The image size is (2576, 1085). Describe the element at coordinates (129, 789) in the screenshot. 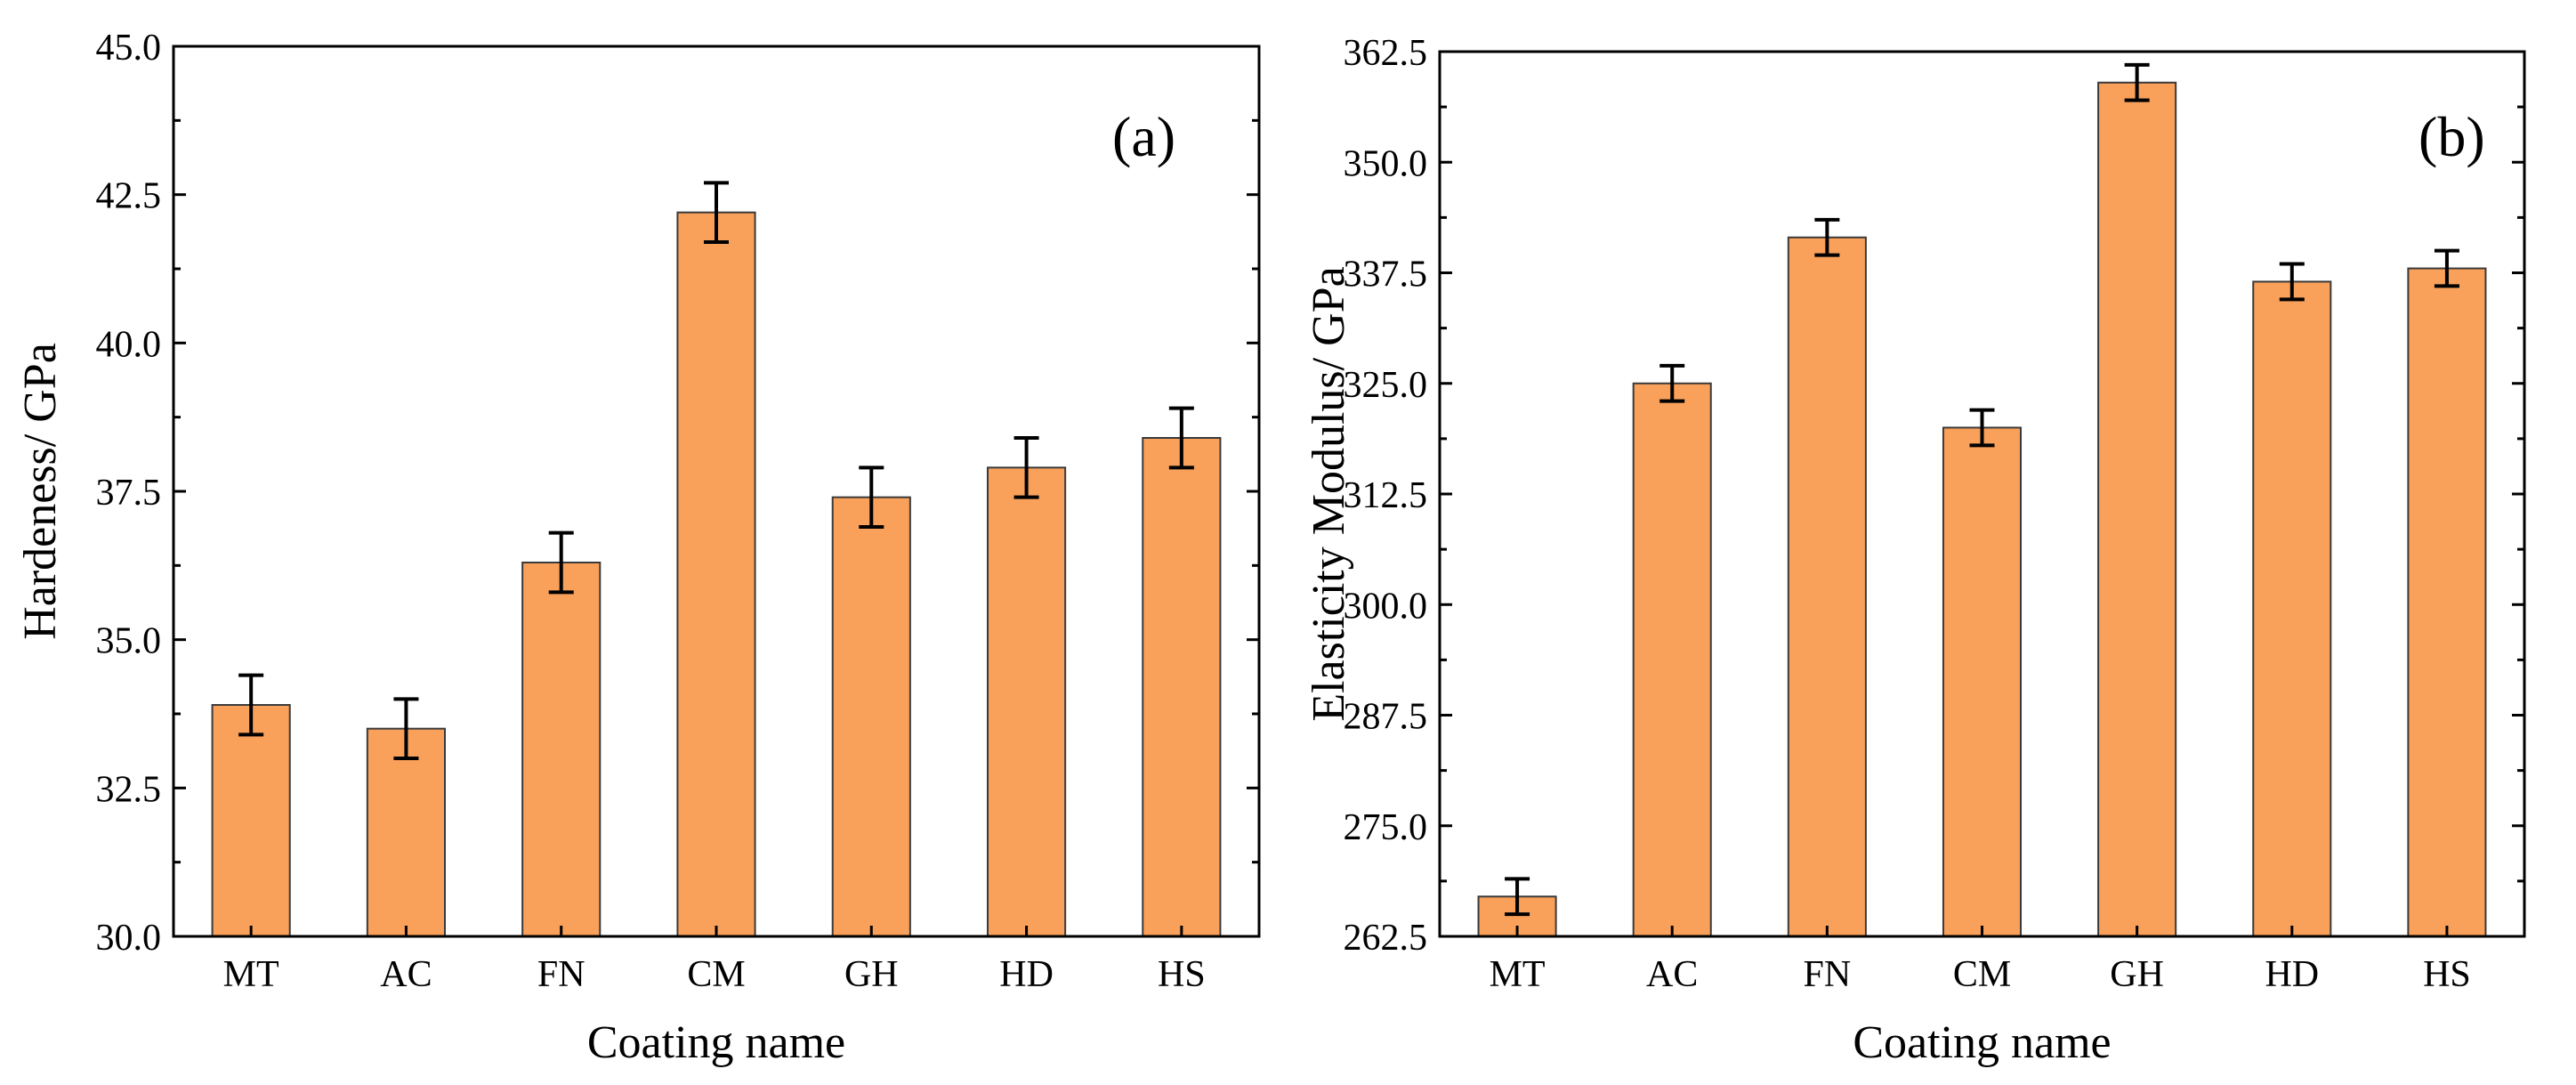

I see `y-tick-label: 32.5` at that location.